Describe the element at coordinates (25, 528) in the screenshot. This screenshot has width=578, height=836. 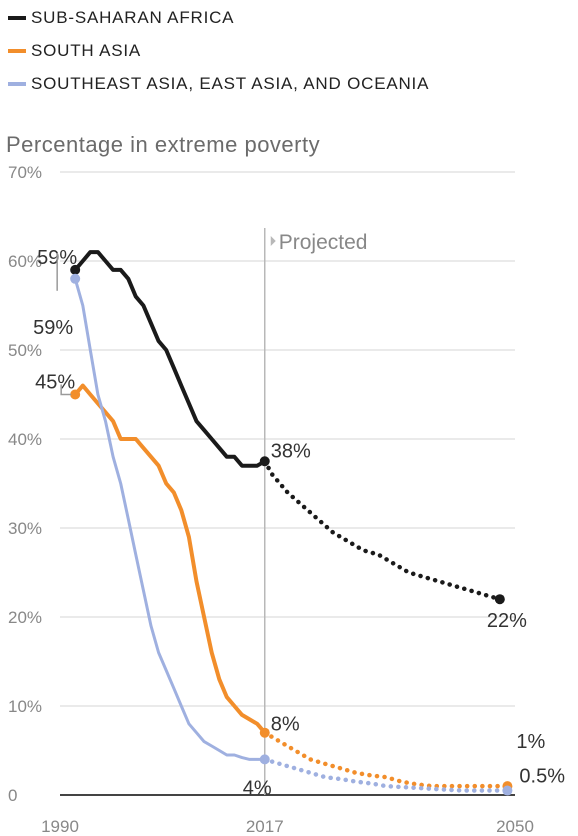
I see `y-tick-label: 30%` at that location.